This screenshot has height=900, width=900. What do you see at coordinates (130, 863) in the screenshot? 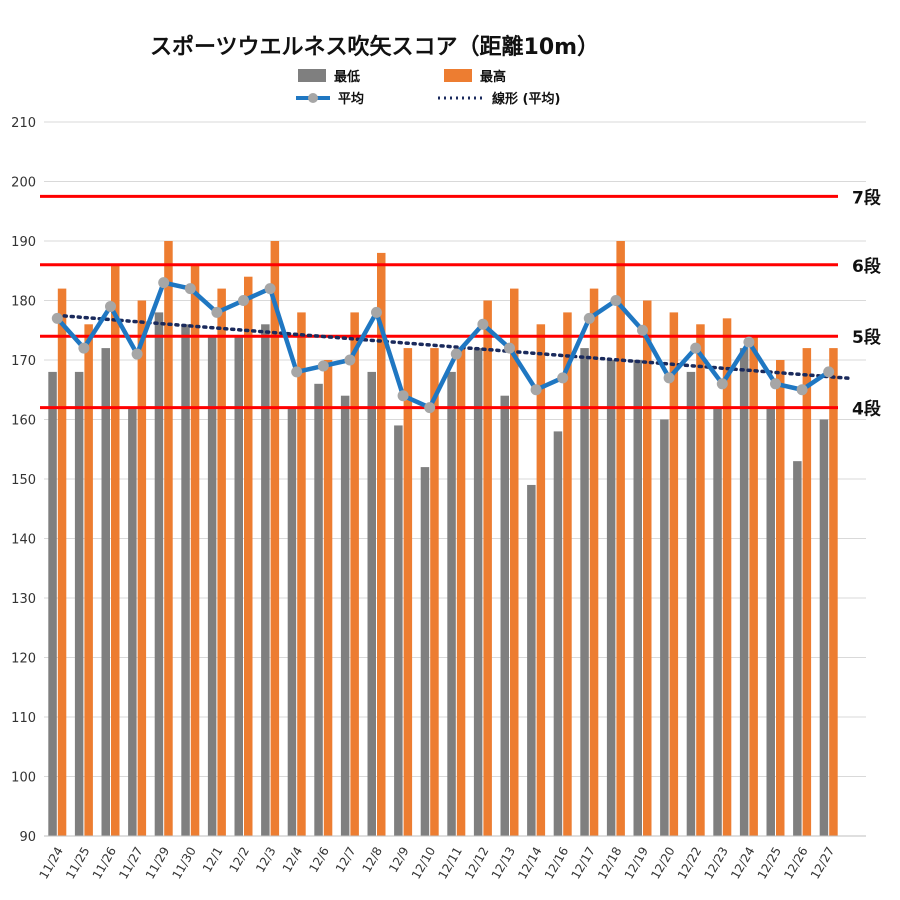
I see `x-tick-label: 11/27` at bounding box center [130, 863].